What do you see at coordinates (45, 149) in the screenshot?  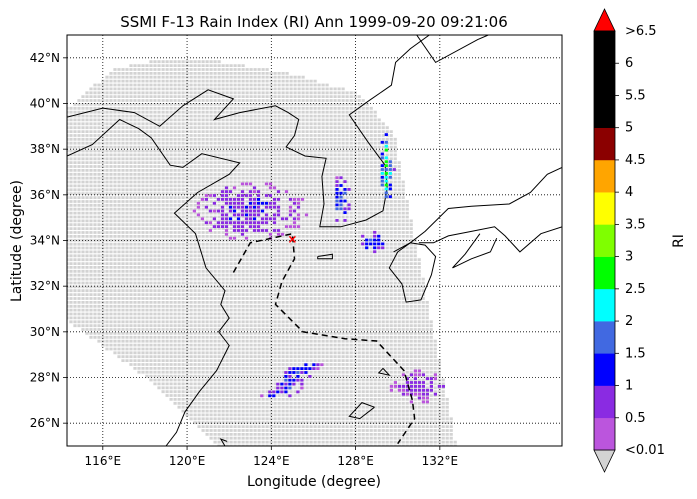 I see `y-tick-label: 38°N` at bounding box center [45, 149].